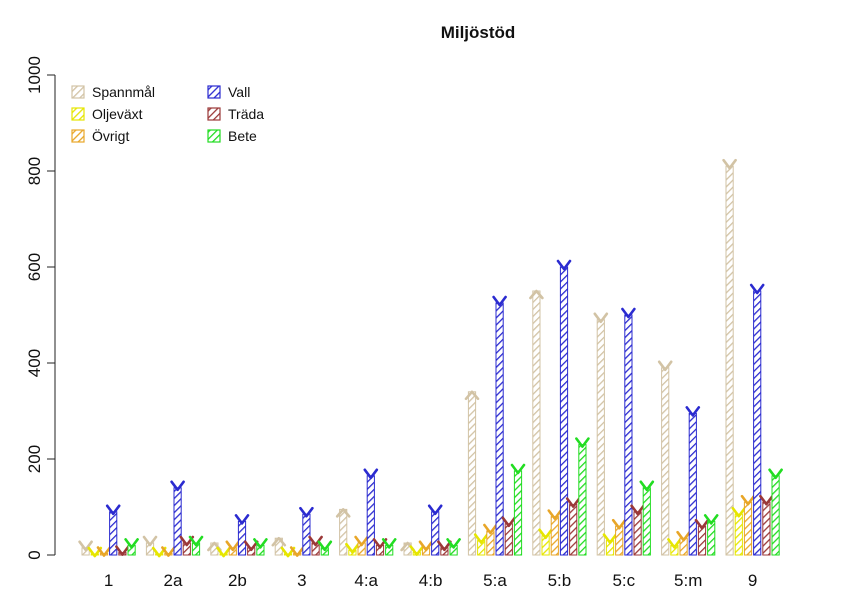 This screenshot has width=858, height=603. What do you see at coordinates (628, 435) in the screenshot?
I see `bar-5-c-vall` at bounding box center [628, 435].